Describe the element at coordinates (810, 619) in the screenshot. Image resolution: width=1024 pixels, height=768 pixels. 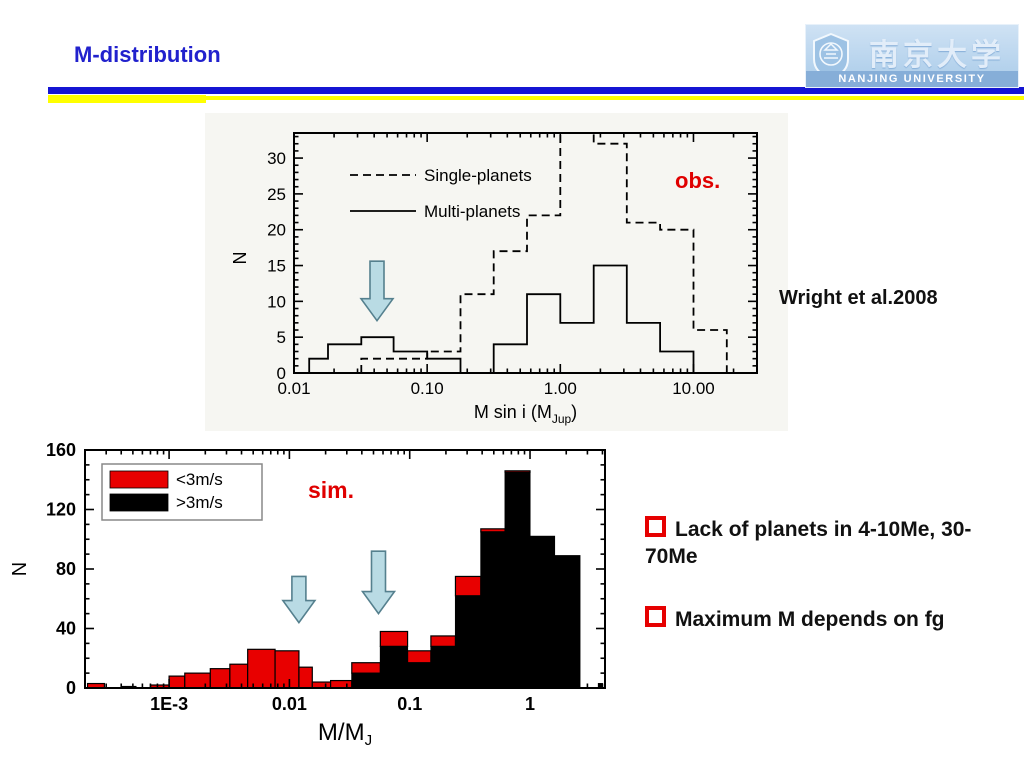
I see `bullet-text: Maximum M depends on fg` at that location.